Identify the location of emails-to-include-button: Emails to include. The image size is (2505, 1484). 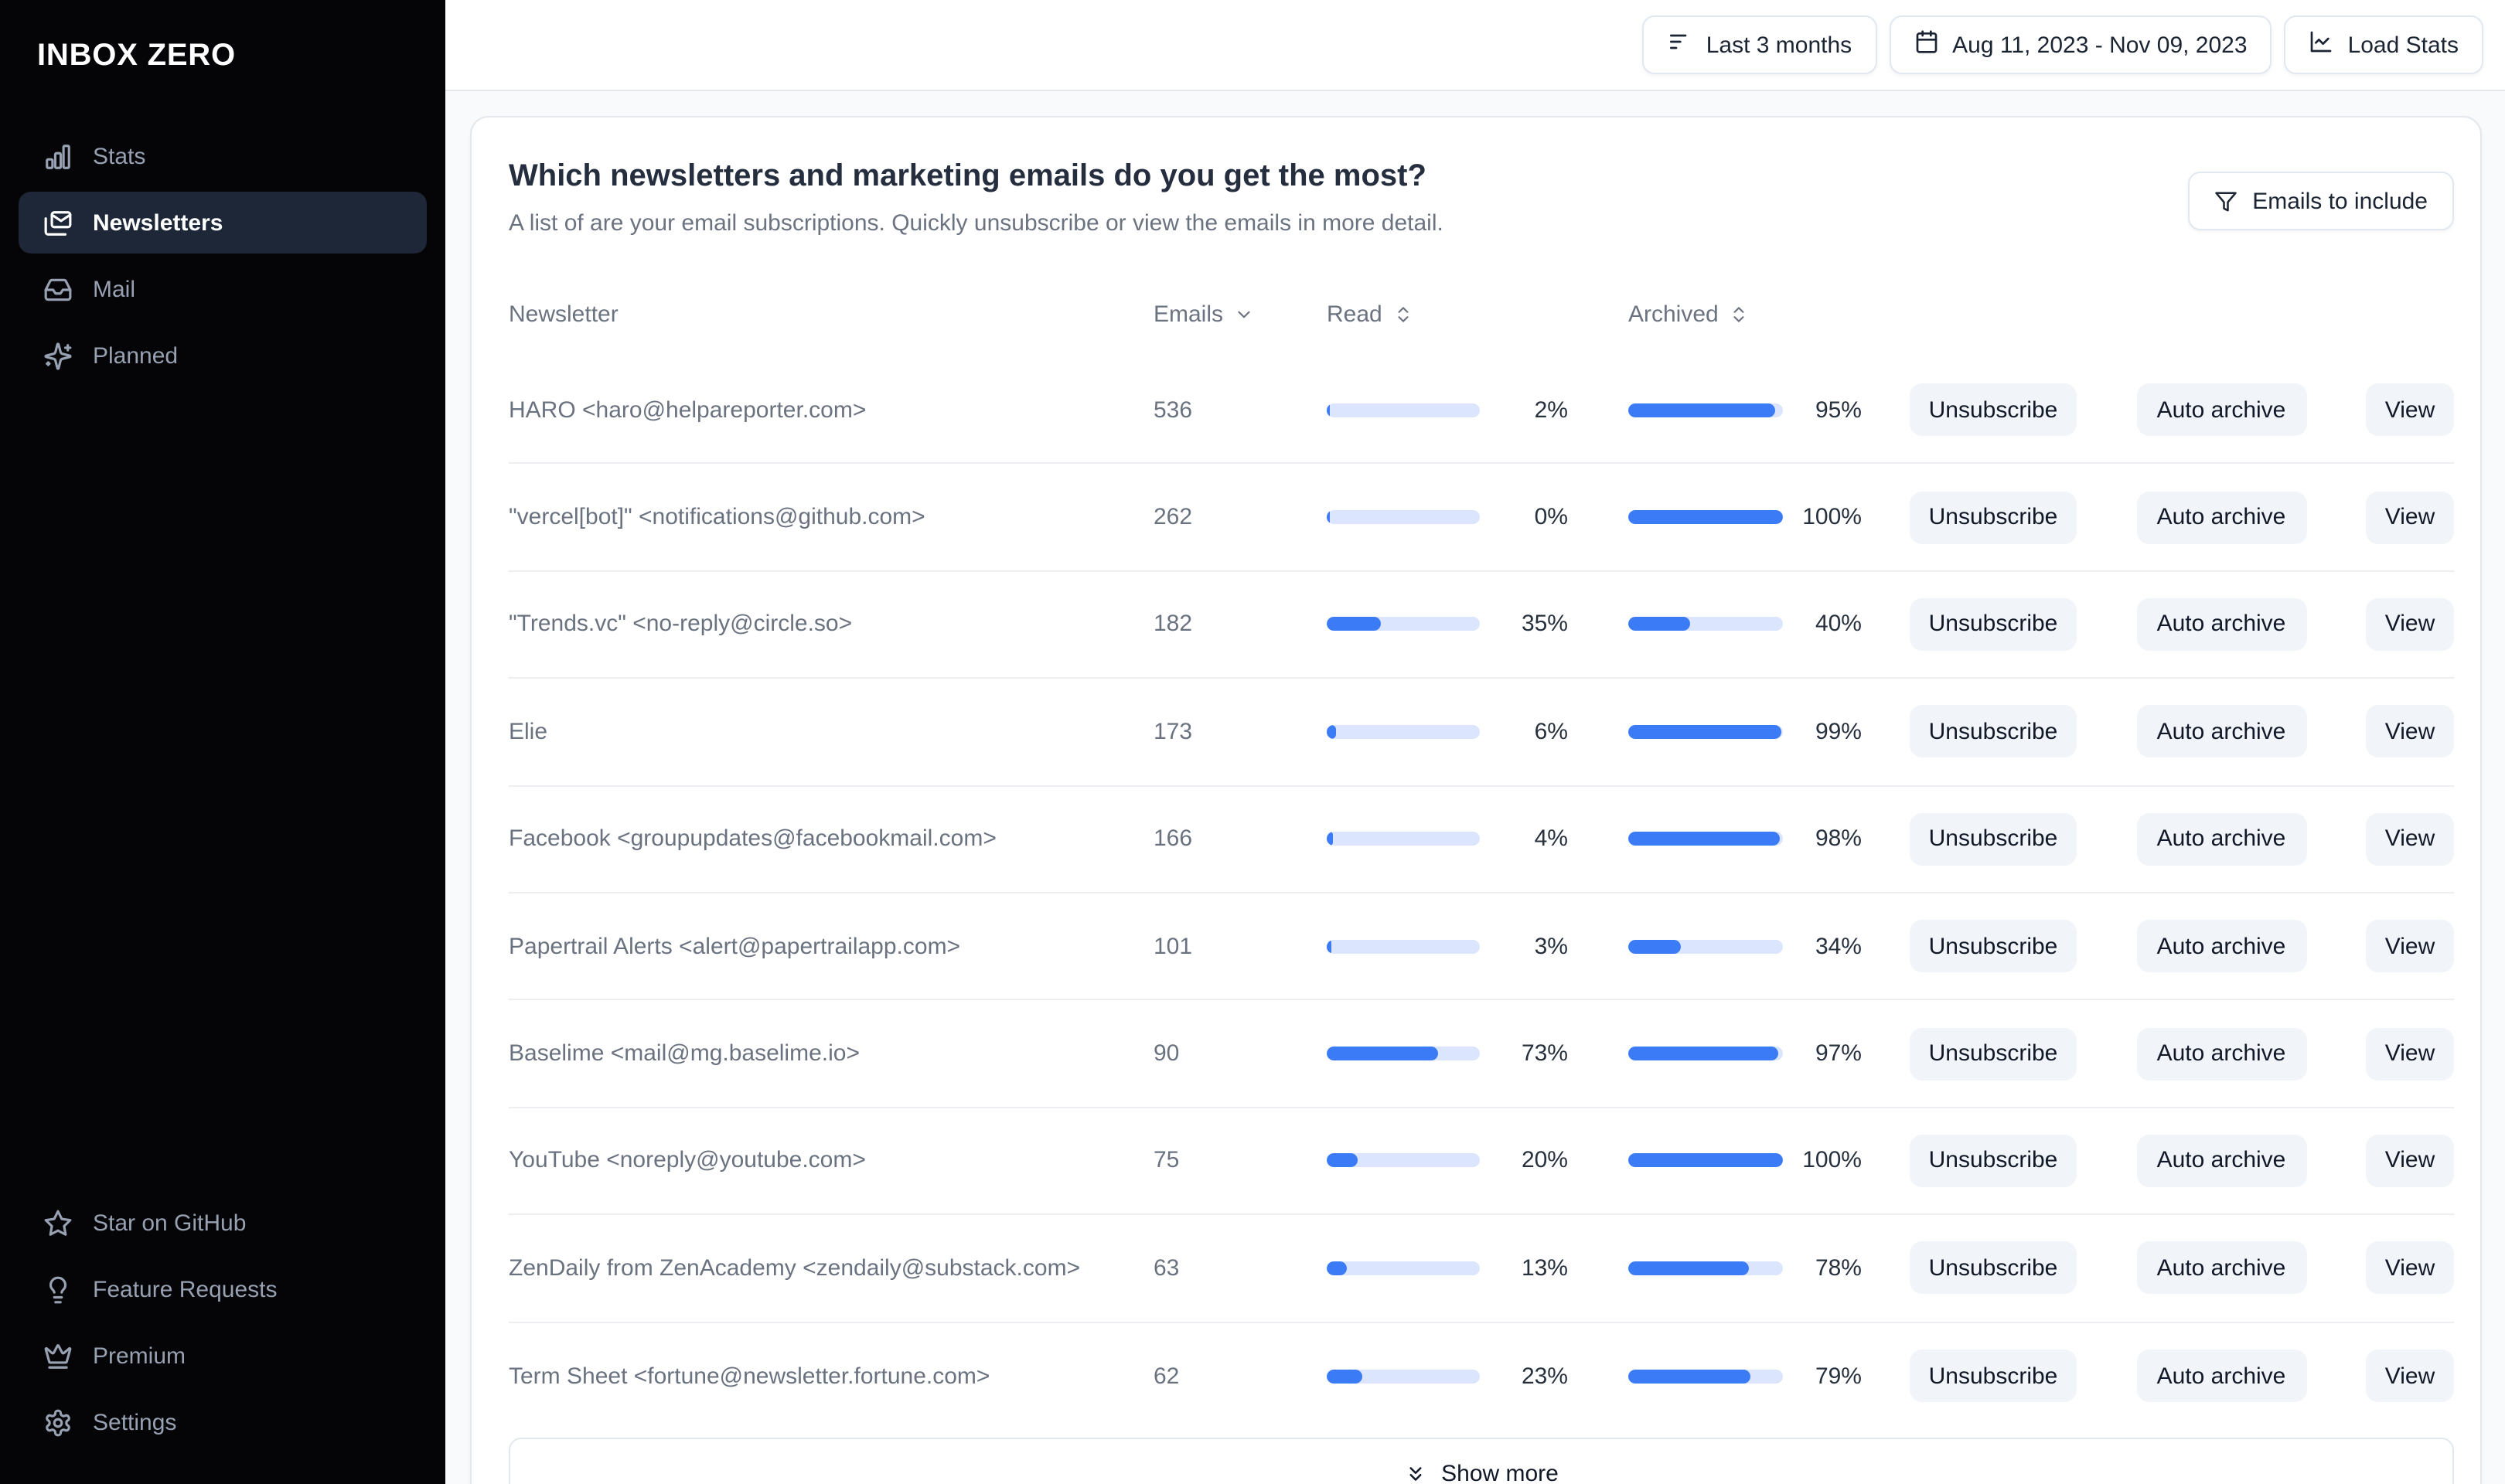
(2320, 201).